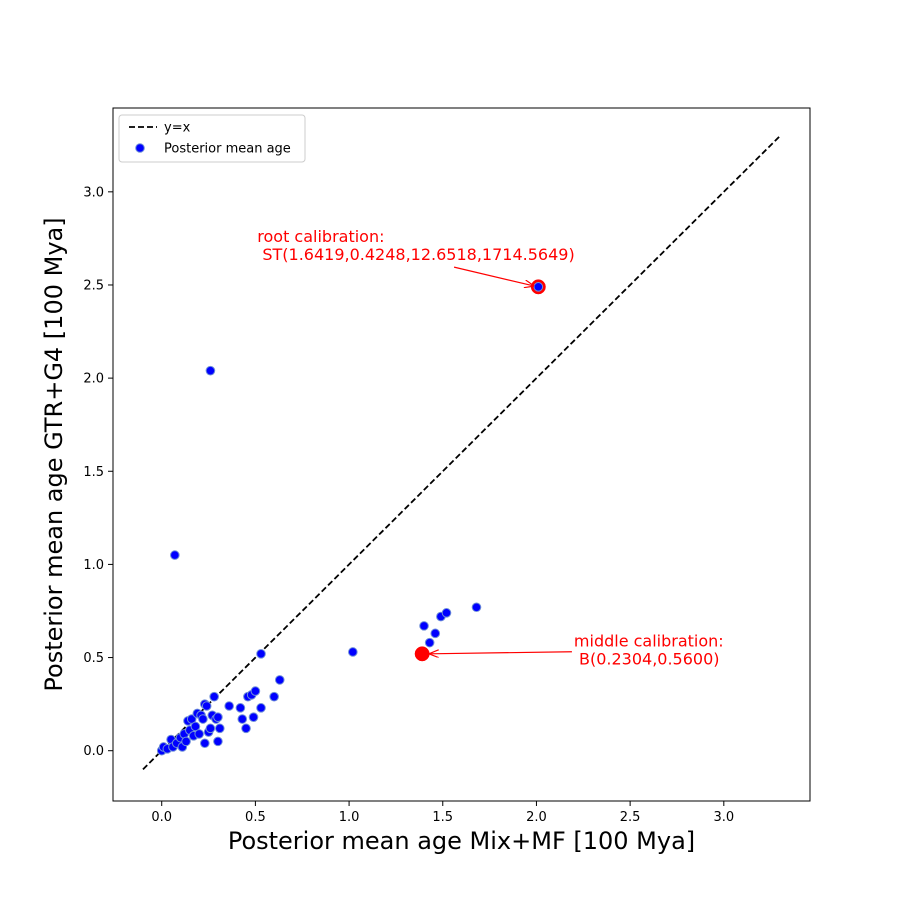 The image size is (900, 900). Describe the element at coordinates (140, 148) in the screenshot. I see `legend-swatch-point` at that location.